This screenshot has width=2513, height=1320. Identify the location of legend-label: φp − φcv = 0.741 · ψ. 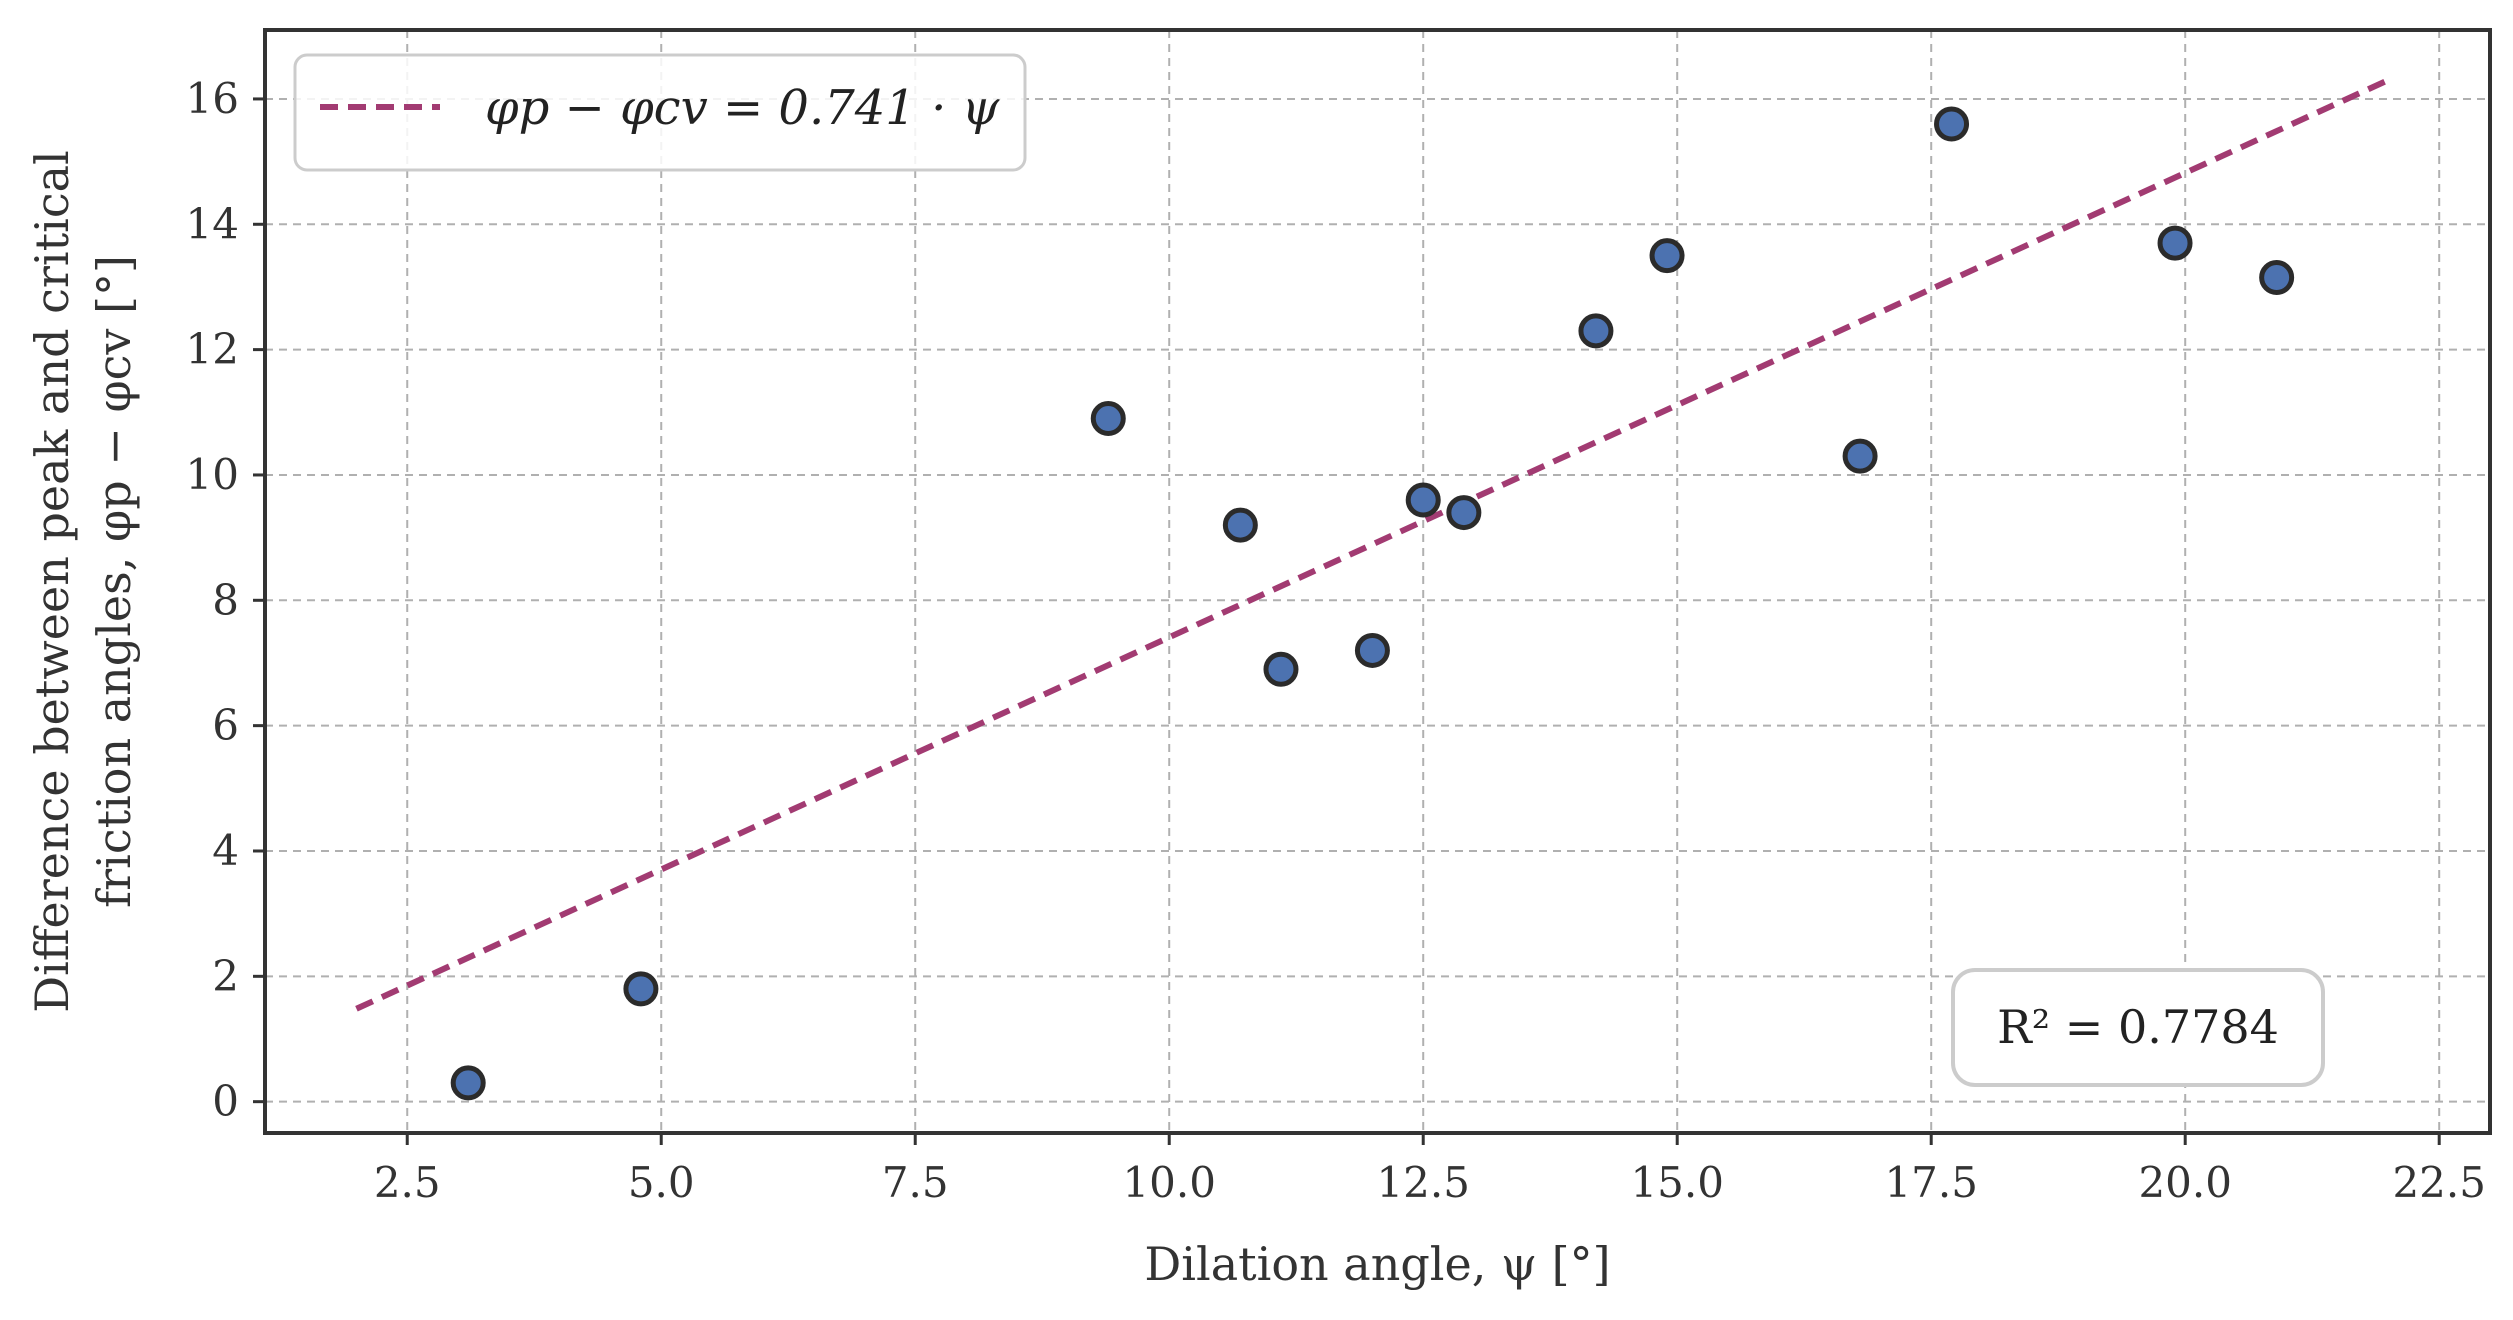
(743, 108).